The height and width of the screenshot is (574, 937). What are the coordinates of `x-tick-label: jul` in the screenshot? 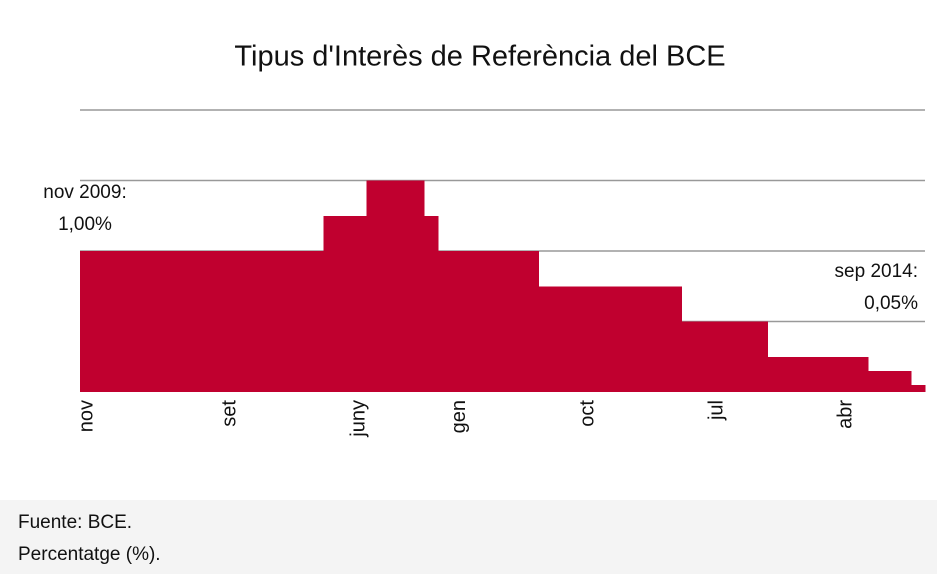 It's located at (717, 410).